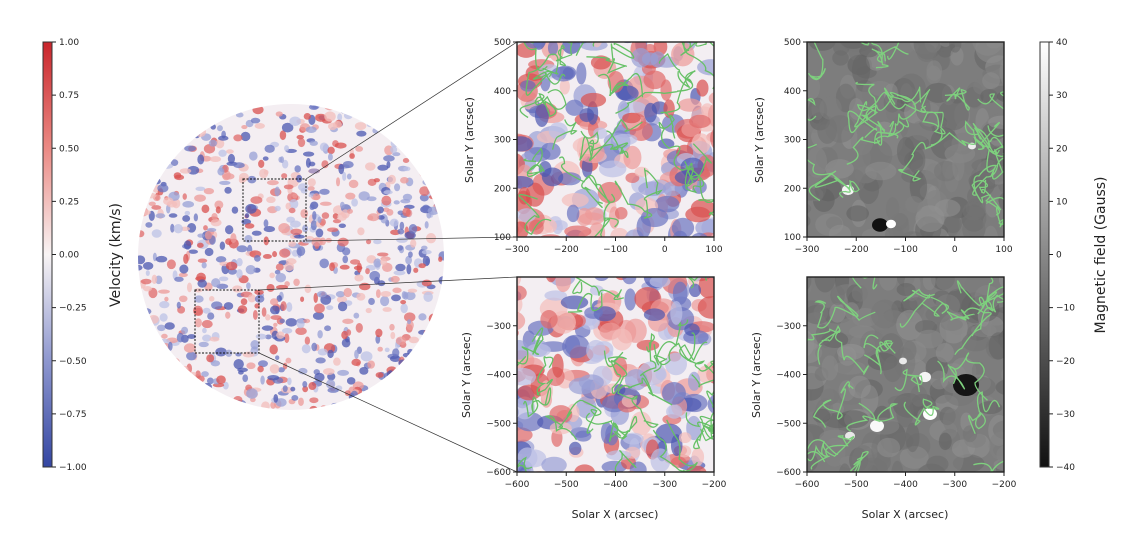 This screenshot has height=536, width=1137. Describe the element at coordinates (713, 250) in the screenshot. I see `x-tick-label: 100` at that location.